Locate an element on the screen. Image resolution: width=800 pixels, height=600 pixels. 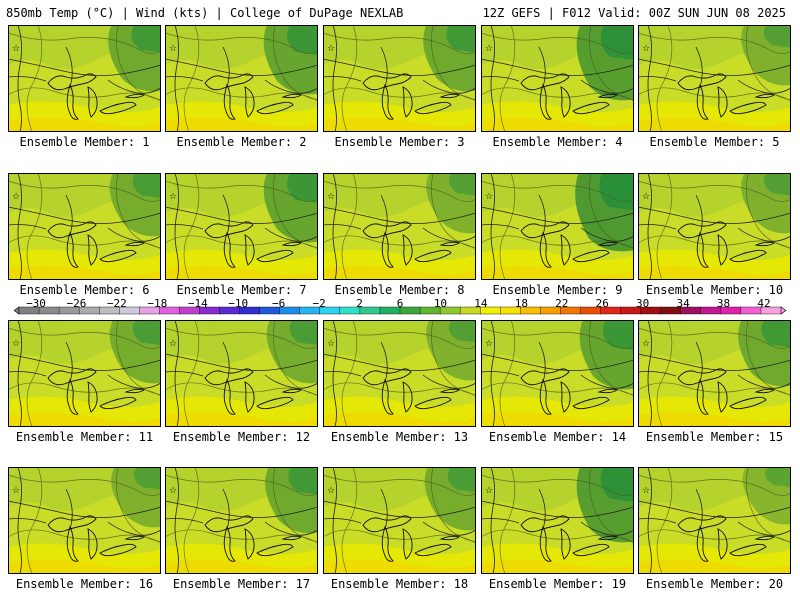
colorbar-tick-label: 34 is located at coordinates (683, 303).